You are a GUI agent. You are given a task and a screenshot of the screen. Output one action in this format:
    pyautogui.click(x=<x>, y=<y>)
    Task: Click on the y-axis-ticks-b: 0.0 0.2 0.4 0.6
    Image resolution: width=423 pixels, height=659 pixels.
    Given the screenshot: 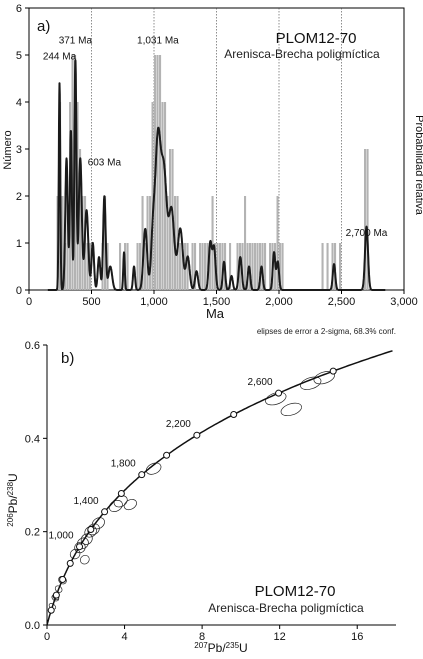 What is the action you would take?
    pyautogui.click(x=36, y=486)
    